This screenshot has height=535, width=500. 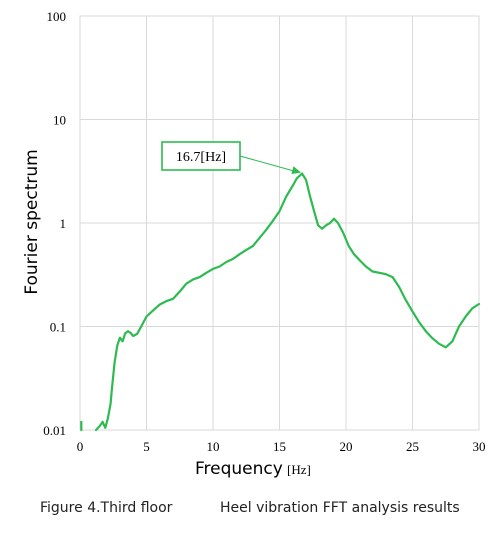 I want to click on x-tick-label: 15, so click(x=279, y=446).